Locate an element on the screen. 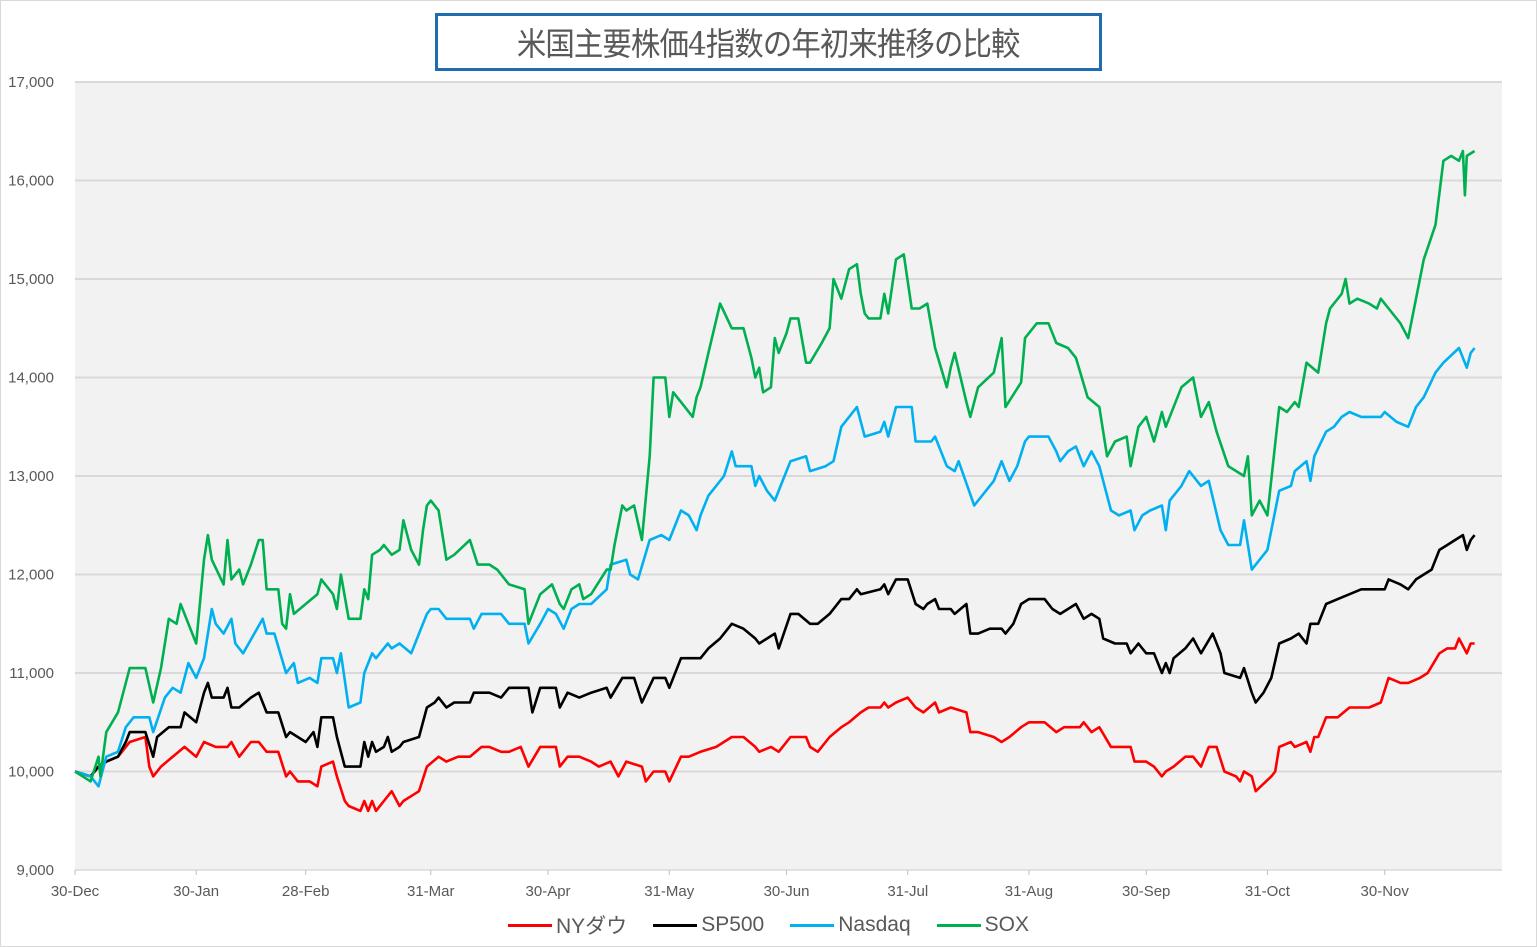 Image resolution: width=1537 pixels, height=947 pixels. x-tick-label: 30-Jun is located at coordinates (787, 891).